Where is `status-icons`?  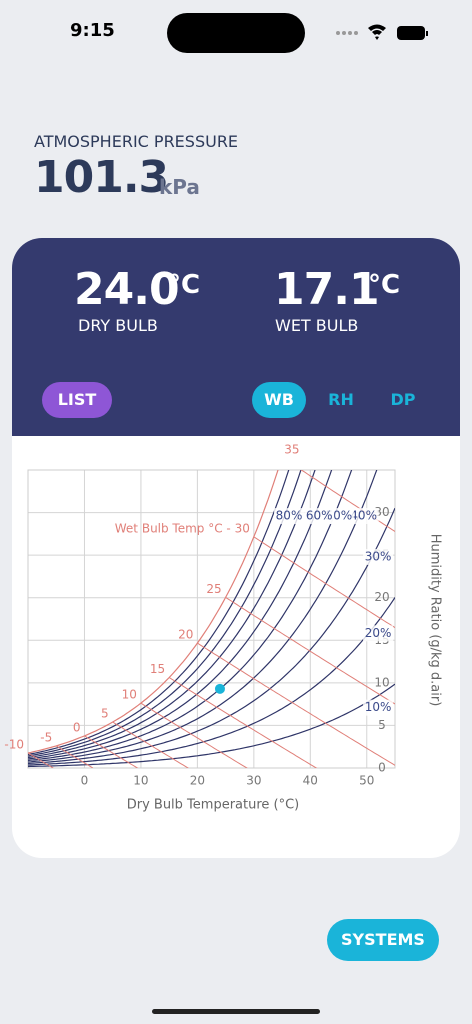
status-icons is located at coordinates (382, 32).